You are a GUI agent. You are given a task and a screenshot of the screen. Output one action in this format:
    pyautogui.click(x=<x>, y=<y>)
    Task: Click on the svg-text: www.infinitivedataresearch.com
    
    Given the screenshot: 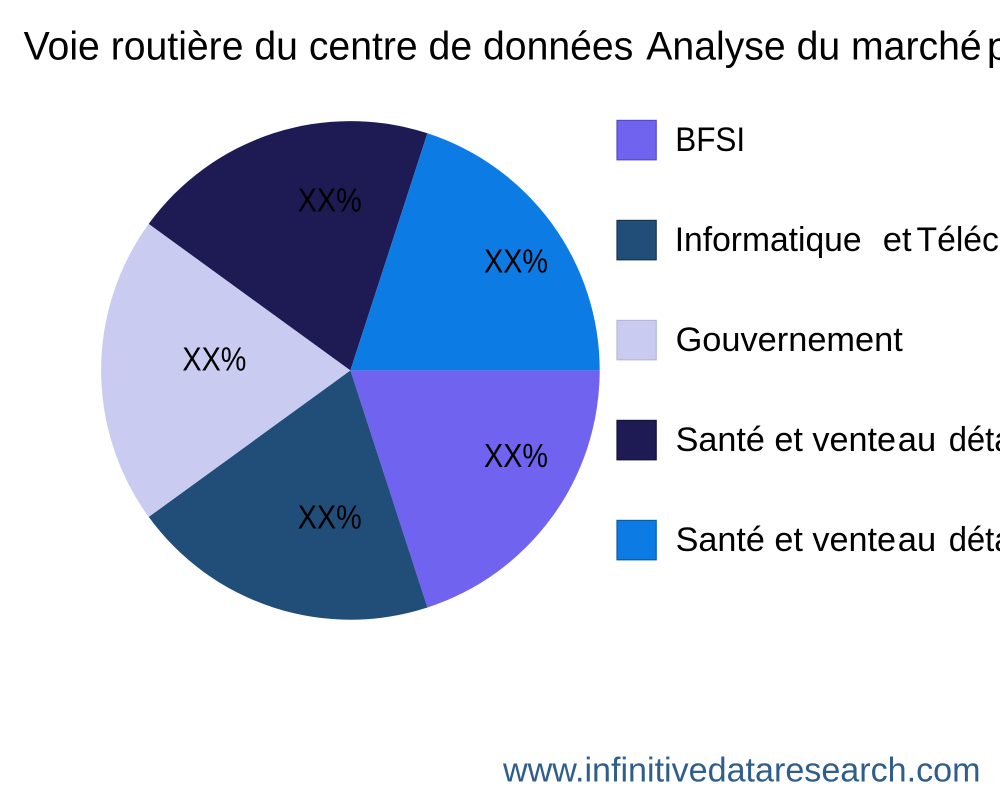 What is the action you would take?
    pyautogui.click(x=741, y=770)
    